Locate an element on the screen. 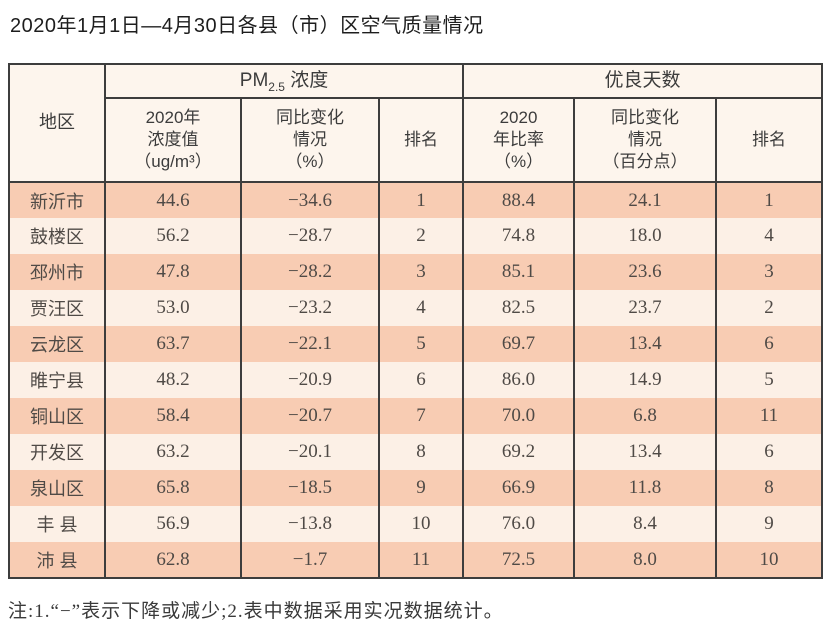 The width and height of the screenshot is (825, 623). col-header-good-change: 同比变化 情况 （百分点） is located at coordinates (645, 140).